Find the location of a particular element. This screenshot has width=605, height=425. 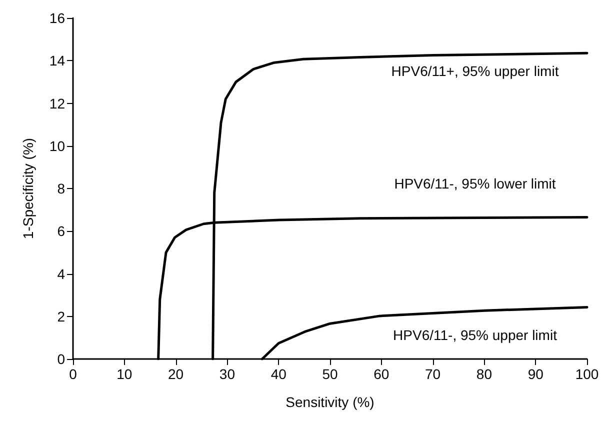

x-axis-title: Sensitivity (%) is located at coordinates (330, 402).